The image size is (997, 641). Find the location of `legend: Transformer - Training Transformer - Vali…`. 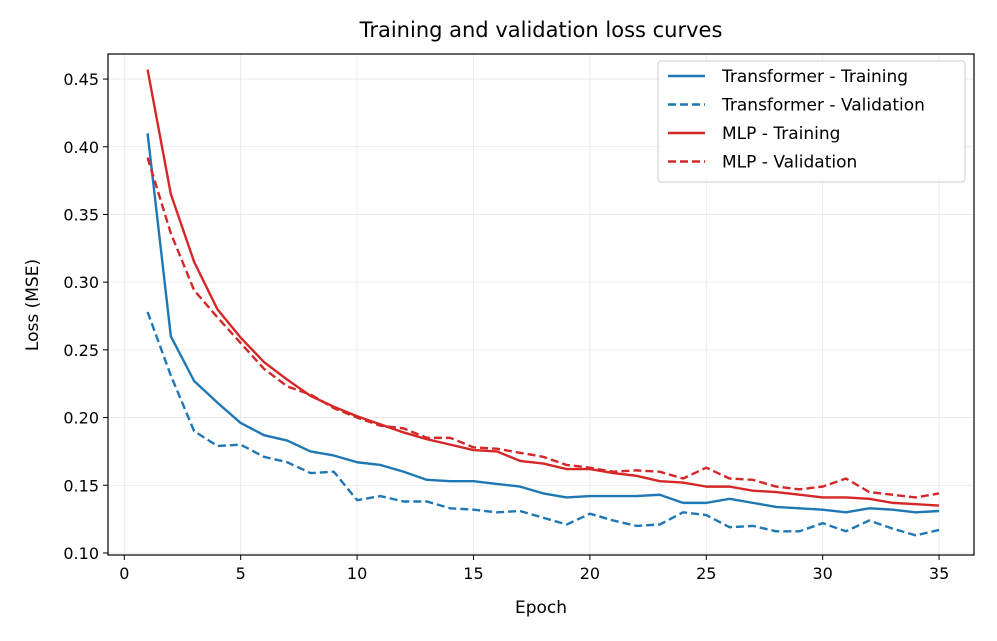

legend: Transformer - Training Transformer - Vali… is located at coordinates (811, 121).